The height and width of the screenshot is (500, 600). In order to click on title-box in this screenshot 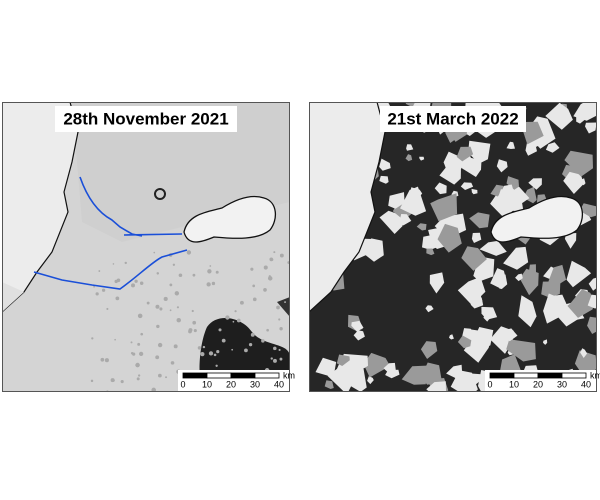, I will do `click(453, 119)`.